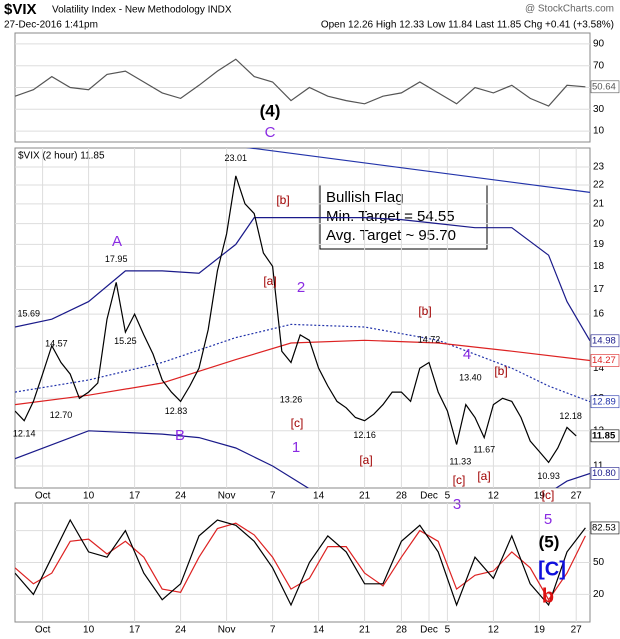 This screenshot has width=620, height=639. I want to click on last-value-label: 82.53, so click(604, 527).